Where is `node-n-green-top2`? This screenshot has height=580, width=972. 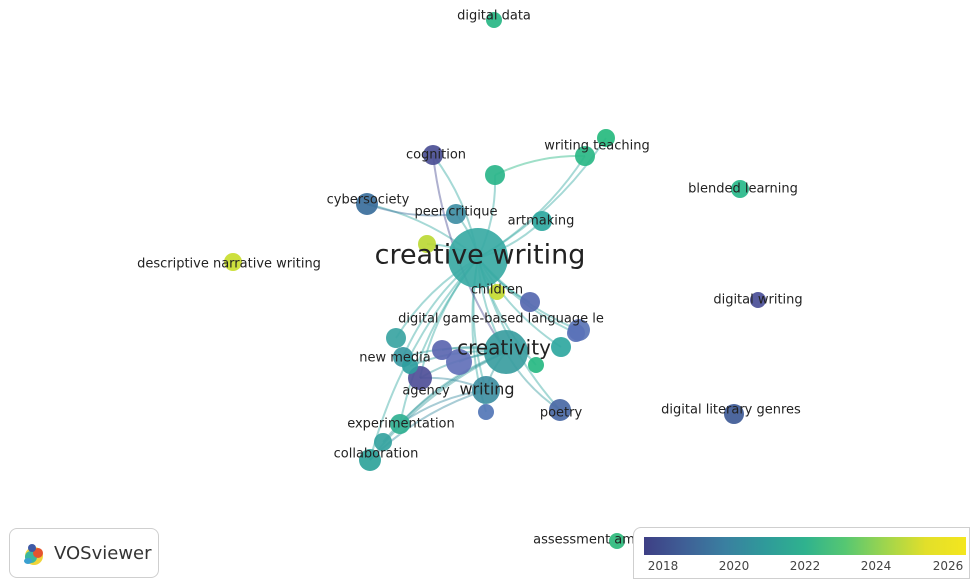 node-n-green-top2 is located at coordinates (606, 138).